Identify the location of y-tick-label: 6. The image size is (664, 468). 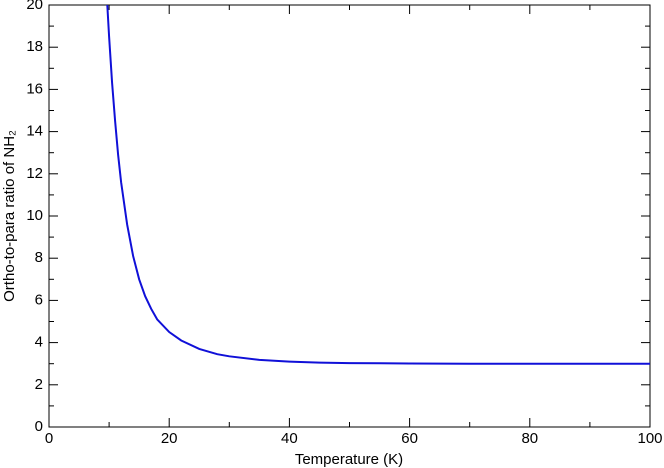
(39, 299).